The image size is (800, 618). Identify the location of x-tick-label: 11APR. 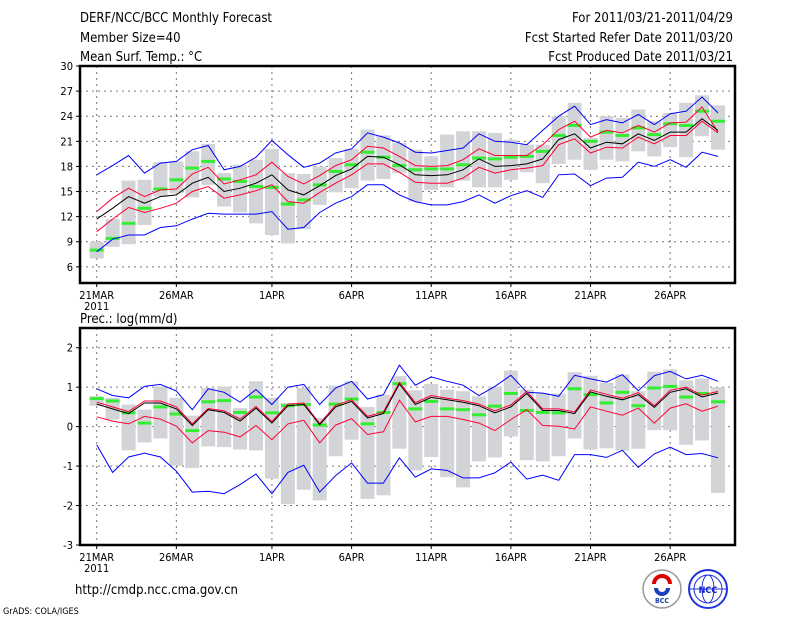
(431, 295).